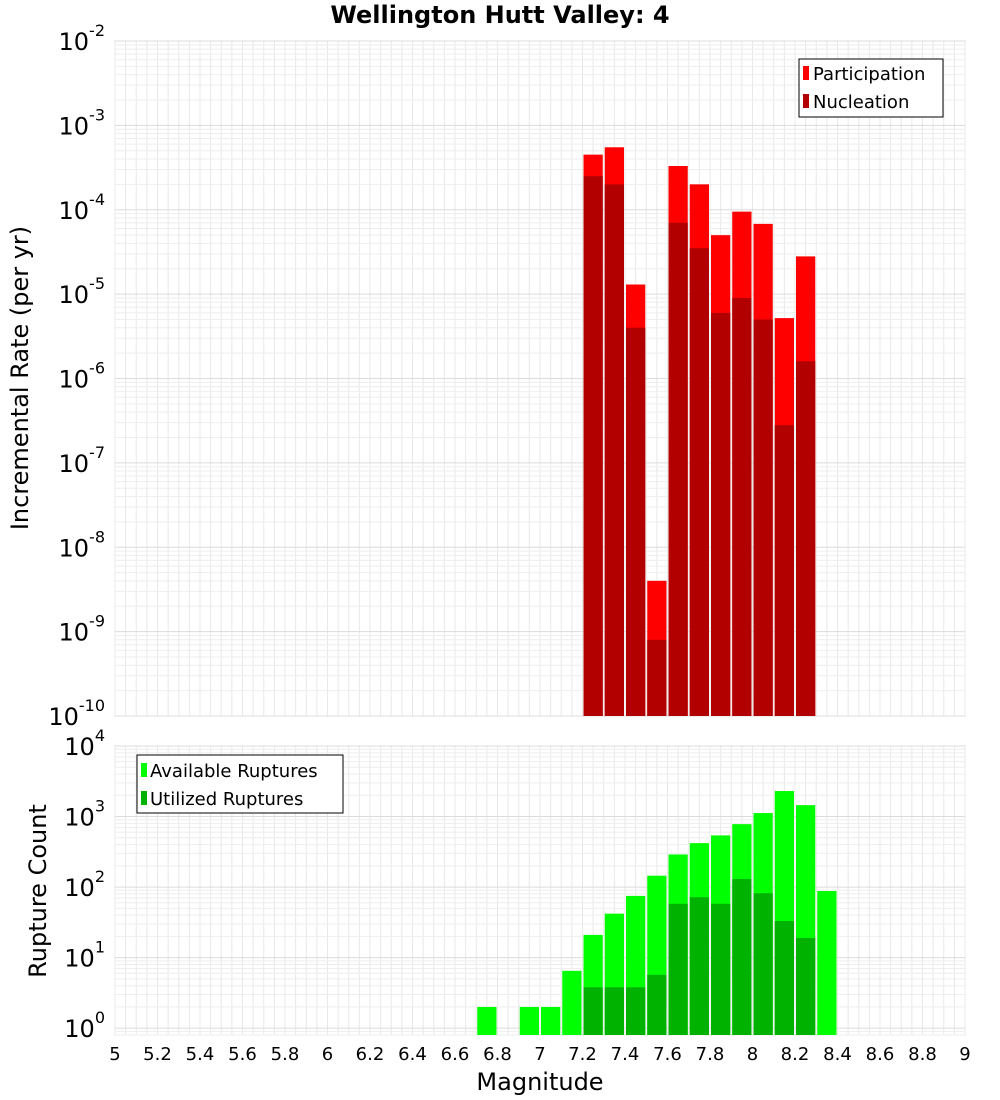  Describe the element at coordinates (795, 1054) in the screenshot. I see `x-tick-label: 8.2` at that location.